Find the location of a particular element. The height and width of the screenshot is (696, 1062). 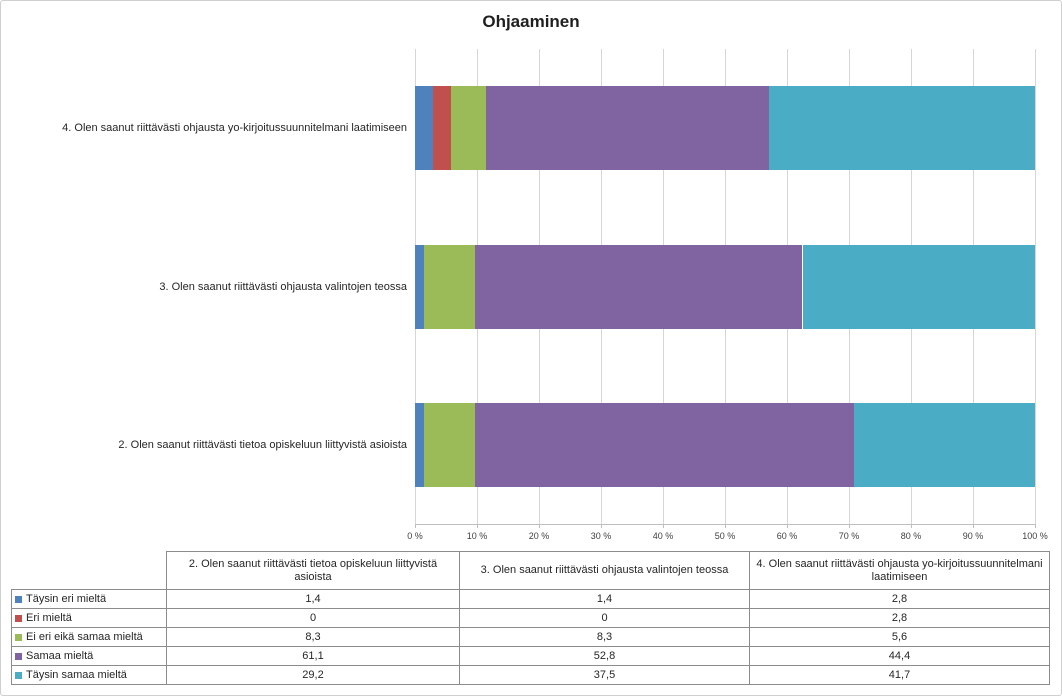

axis-tick-label: 10 % is located at coordinates (477, 536).